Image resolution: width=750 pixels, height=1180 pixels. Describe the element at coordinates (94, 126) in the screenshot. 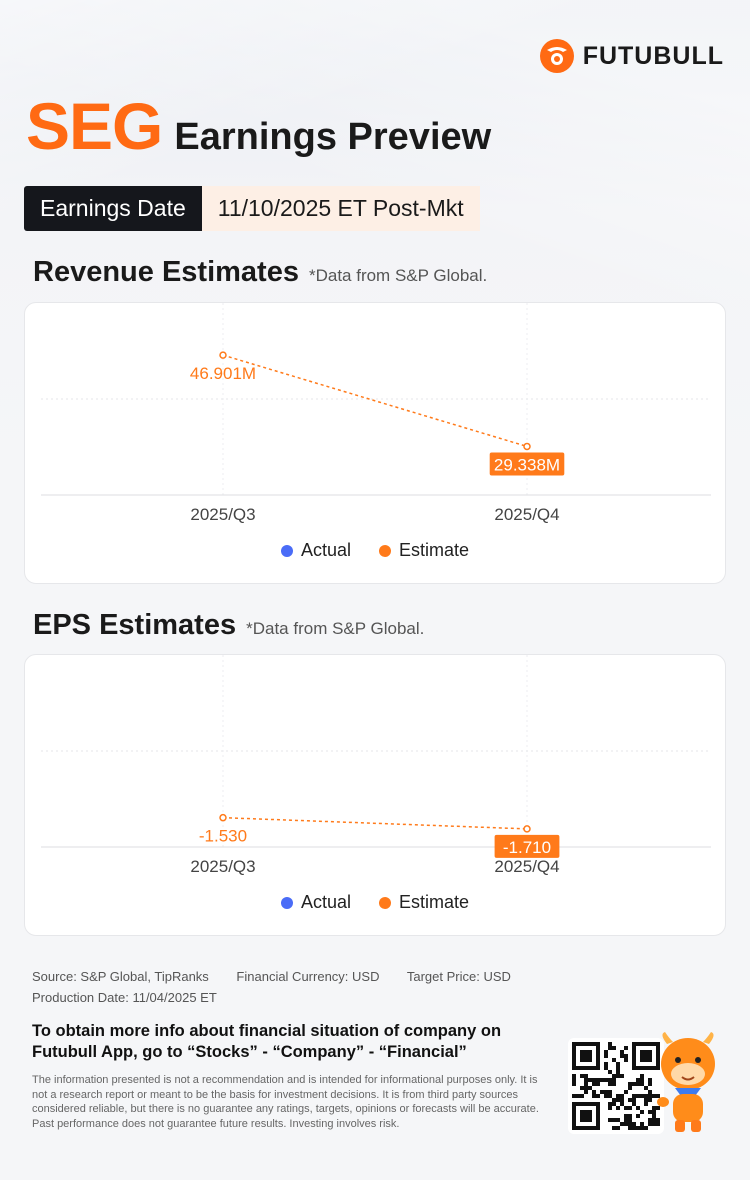

I see `ticker-symbol: SEG` at that location.